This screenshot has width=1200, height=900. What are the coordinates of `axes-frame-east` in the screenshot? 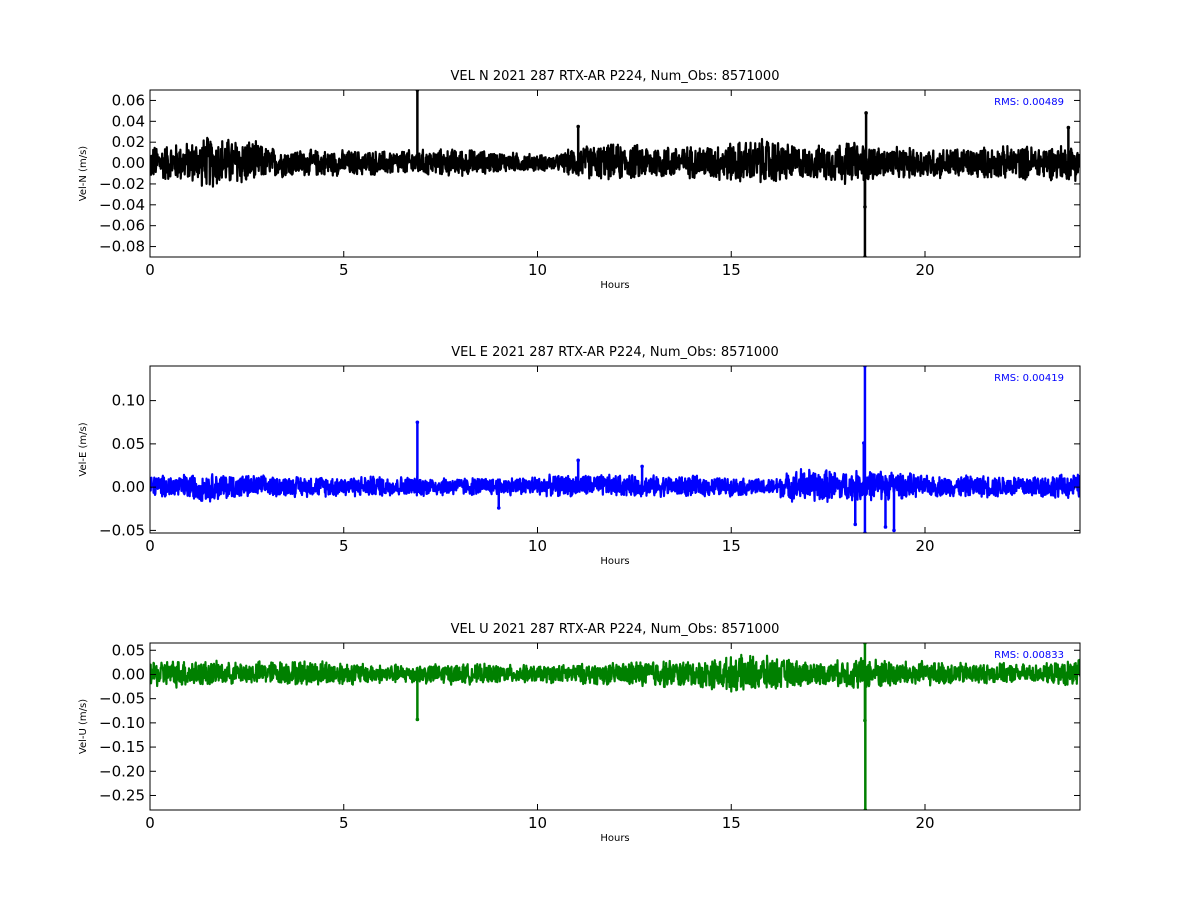 It's located at (615, 449).